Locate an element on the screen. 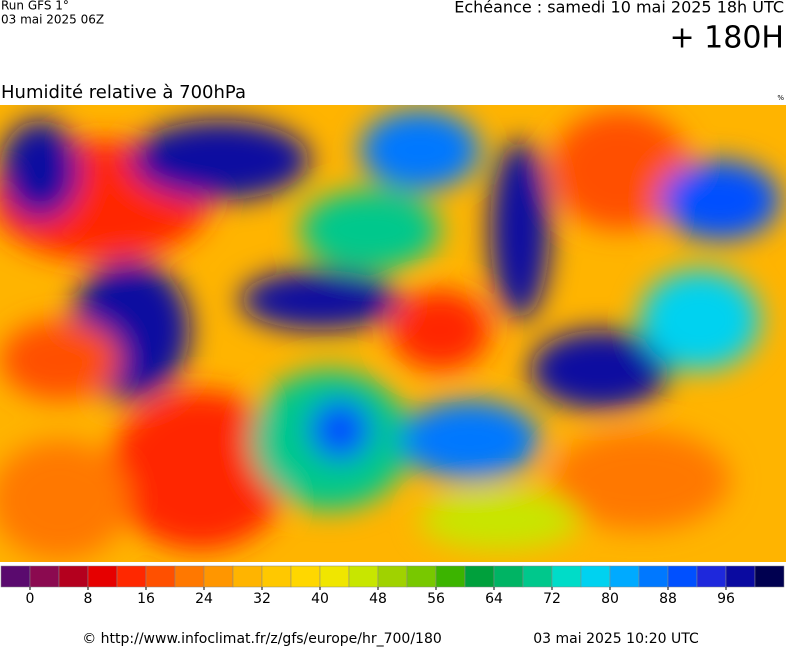 The height and width of the screenshot is (652, 786). map-title: Humidité relative à 700hPa is located at coordinates (123, 92).